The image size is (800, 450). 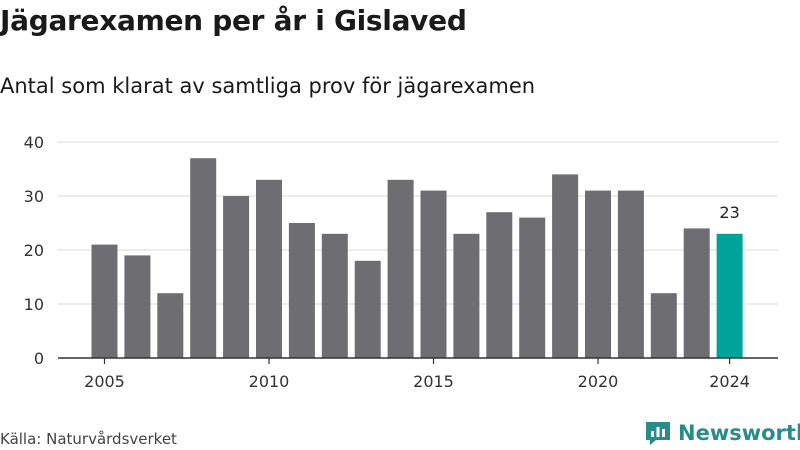 I want to click on y-tick-label: 0, so click(x=39, y=358).